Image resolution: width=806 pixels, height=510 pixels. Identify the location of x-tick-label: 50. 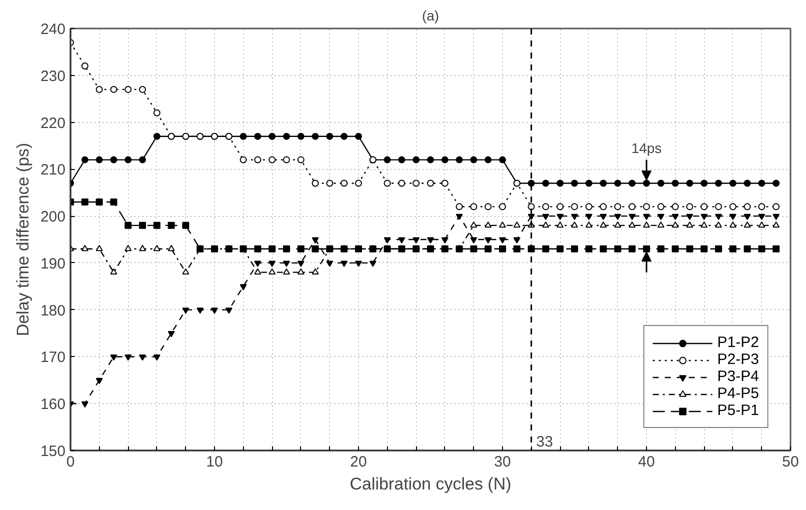
(790, 462).